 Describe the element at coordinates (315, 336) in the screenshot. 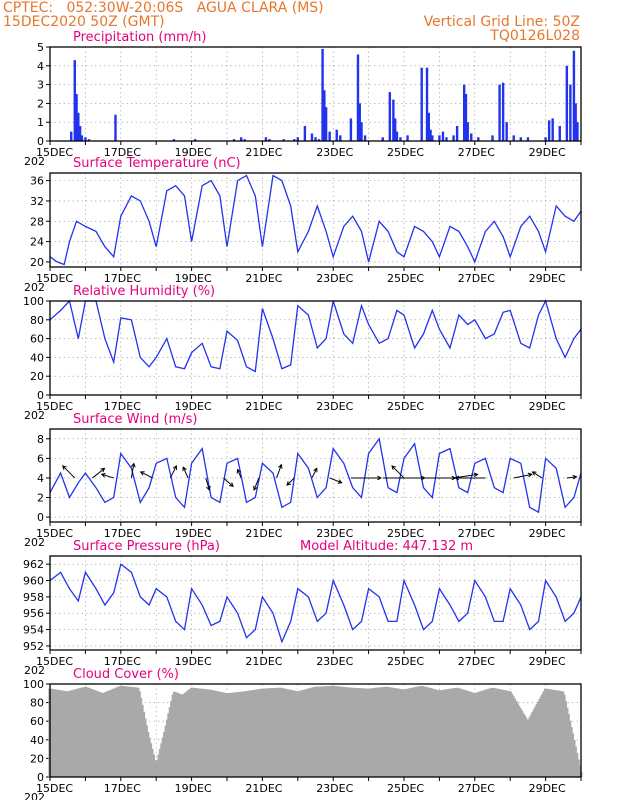

I see `panel-3-series-line` at that location.